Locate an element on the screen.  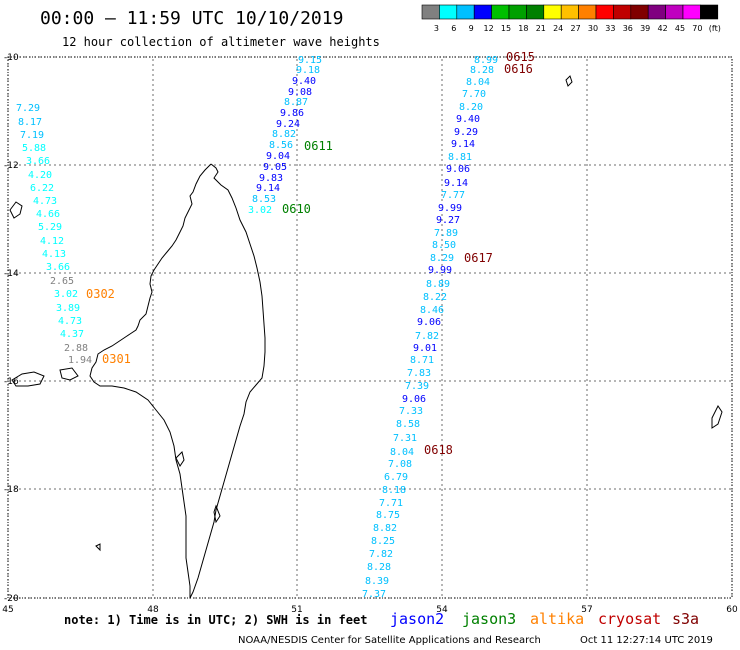
wave-height-value: 3.02 is located at coordinates (66, 294).